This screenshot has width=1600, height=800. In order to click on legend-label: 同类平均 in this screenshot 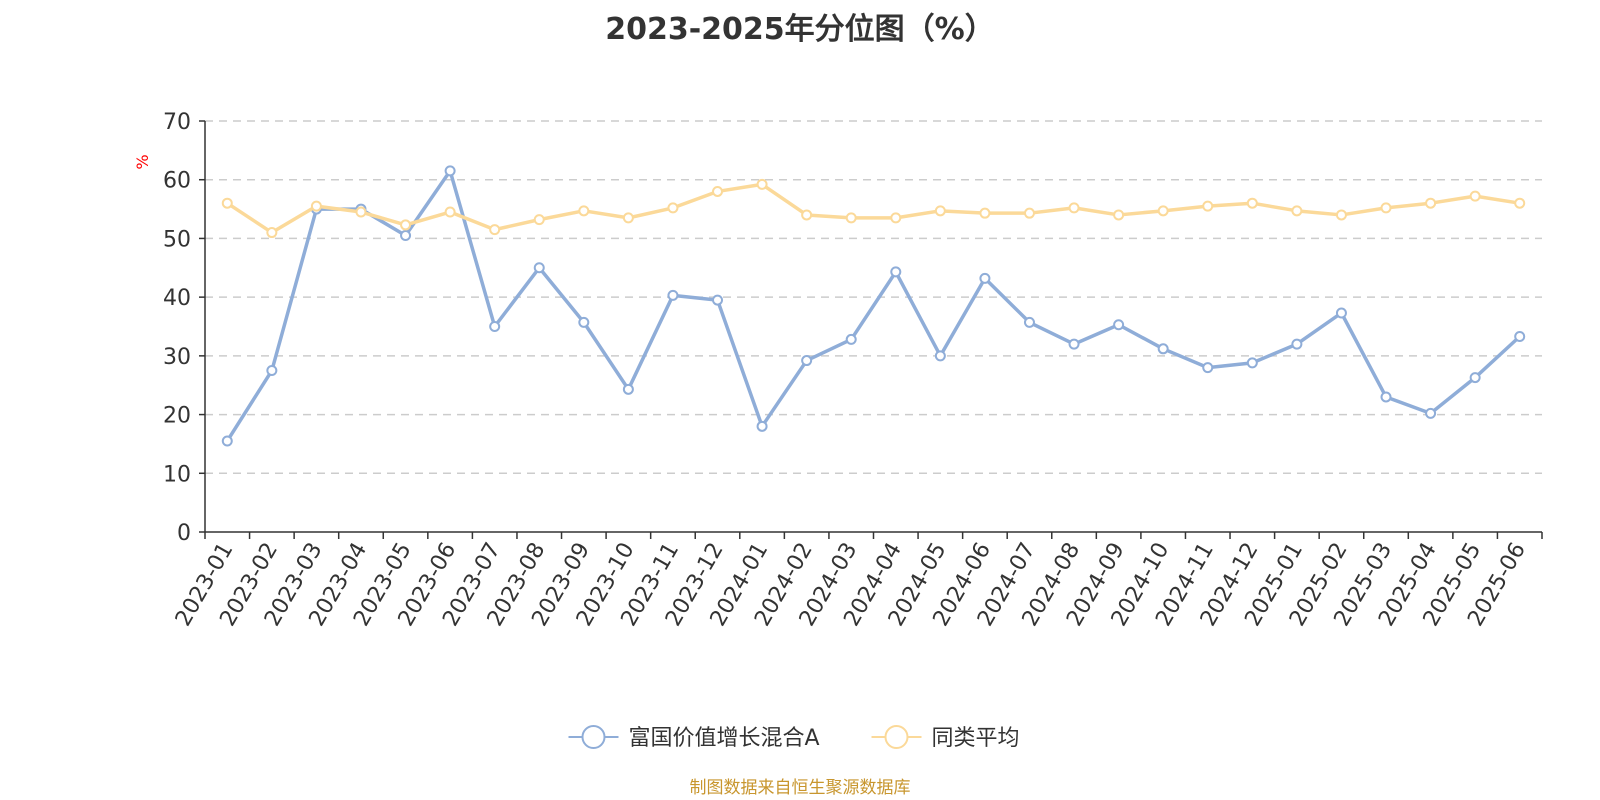, I will do `click(976, 738)`.